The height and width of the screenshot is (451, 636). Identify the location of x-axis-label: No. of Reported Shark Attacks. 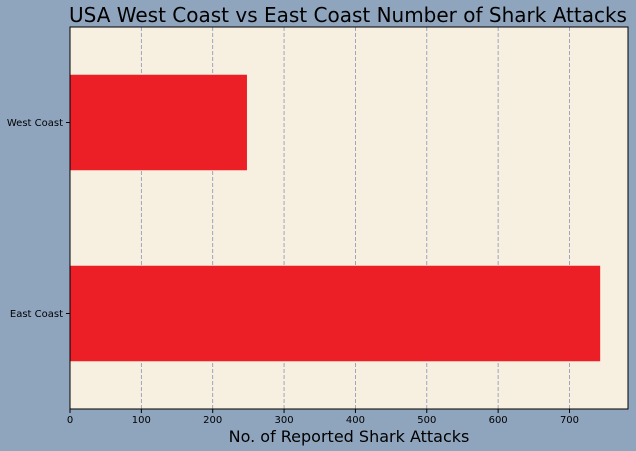
(349, 436).